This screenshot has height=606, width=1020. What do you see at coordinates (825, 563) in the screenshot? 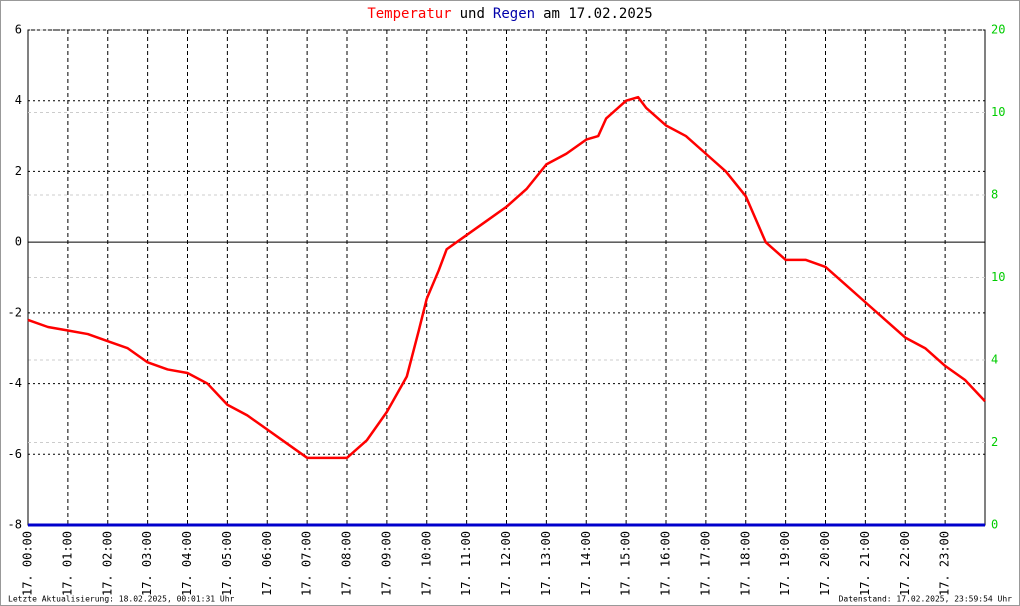
I see `x-tick-label: 17. 20:00` at bounding box center [825, 563].